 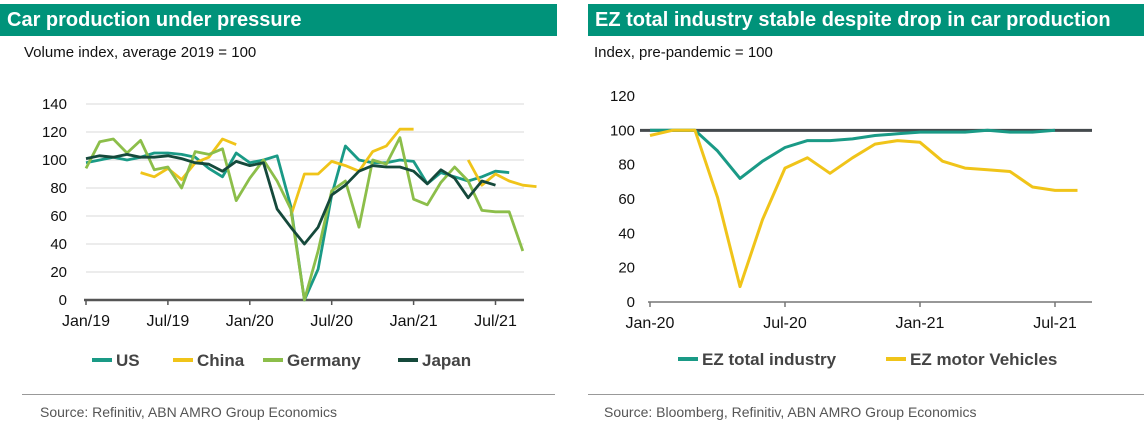 I want to click on x-tick-label: Jan-20, so click(x=650, y=323).